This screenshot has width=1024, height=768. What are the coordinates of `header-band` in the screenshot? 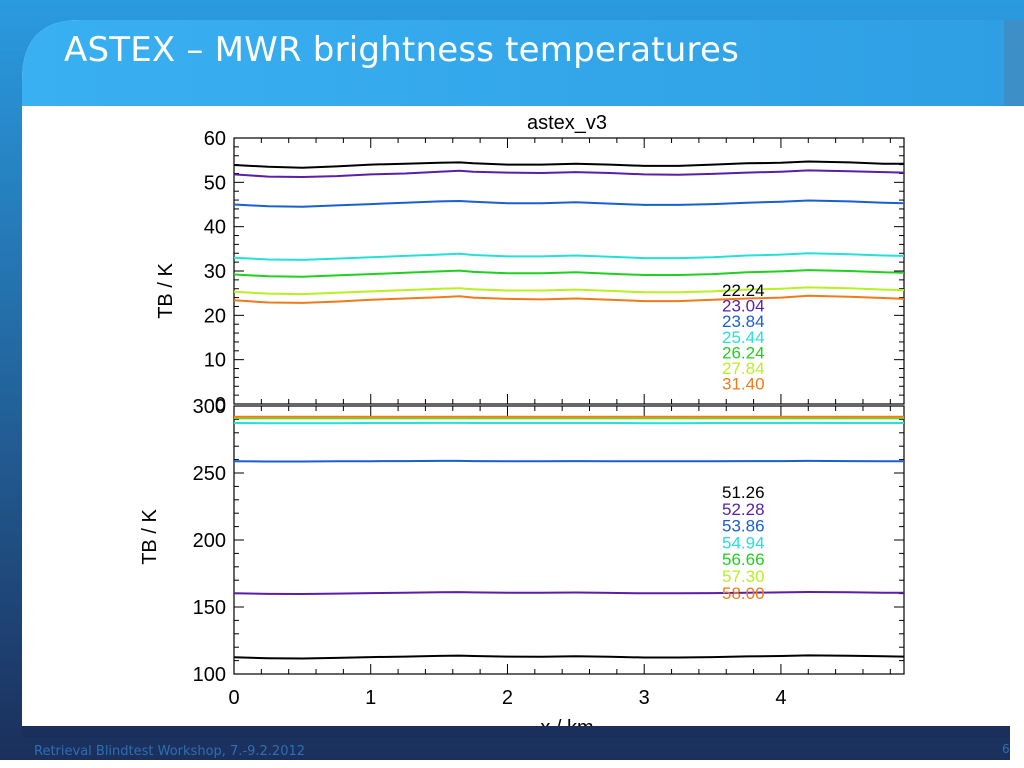 It's located at (513, 63).